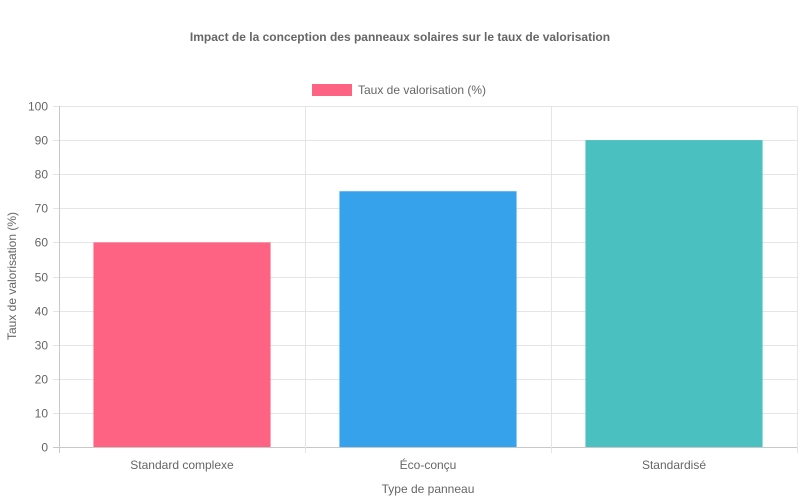 The image size is (800, 500). I want to click on y-axis-ticks: 0 10 20 30 40 50 60 70 80 90 100, so click(38, 277).